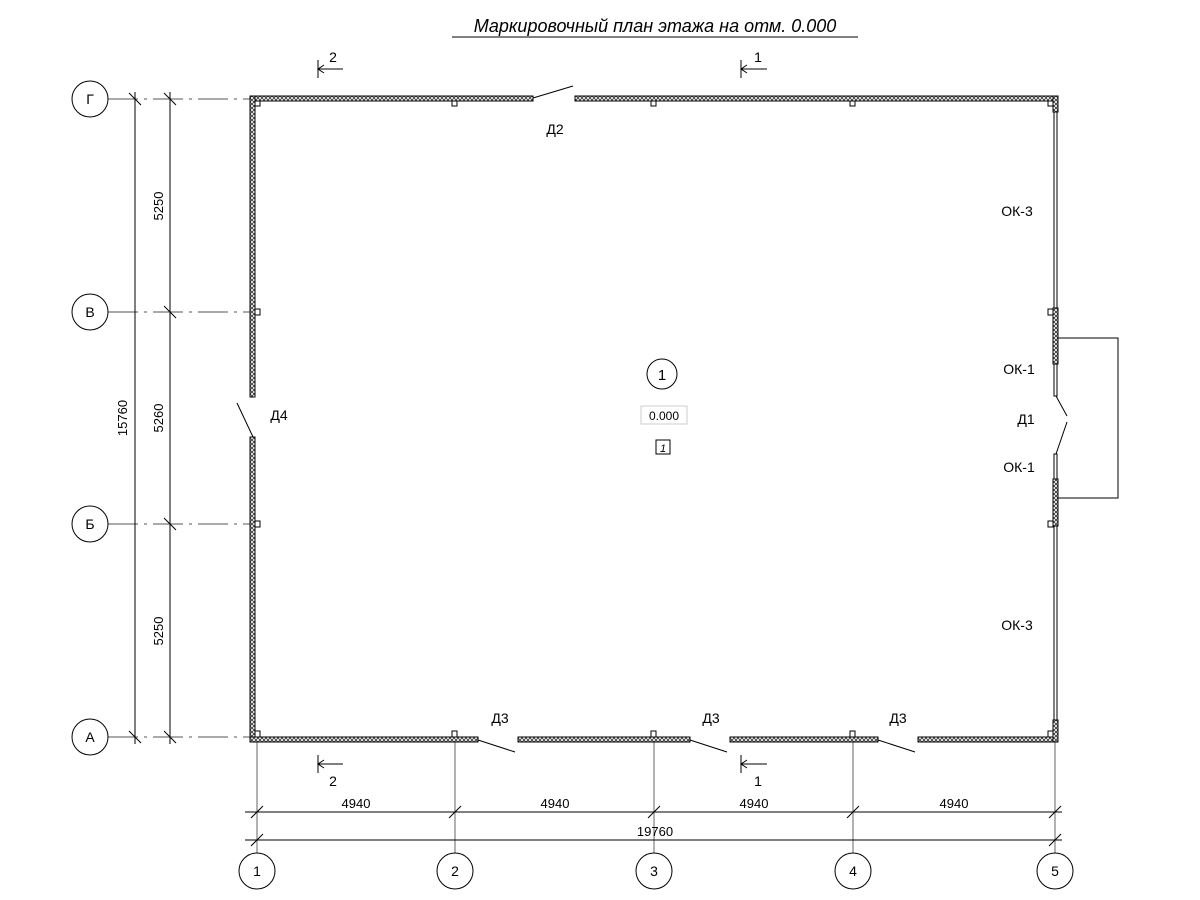 Image resolution: width=1200 pixels, height=900 pixels. I want to click on windows, so click(1055, 416).